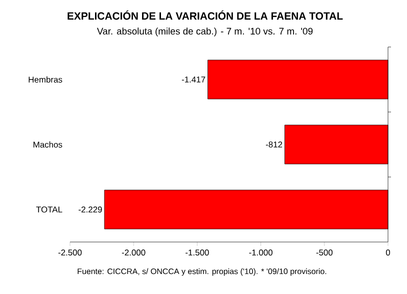 Image resolution: width=407 pixels, height=294 pixels. I want to click on x-tick-label: -500, so click(324, 253).